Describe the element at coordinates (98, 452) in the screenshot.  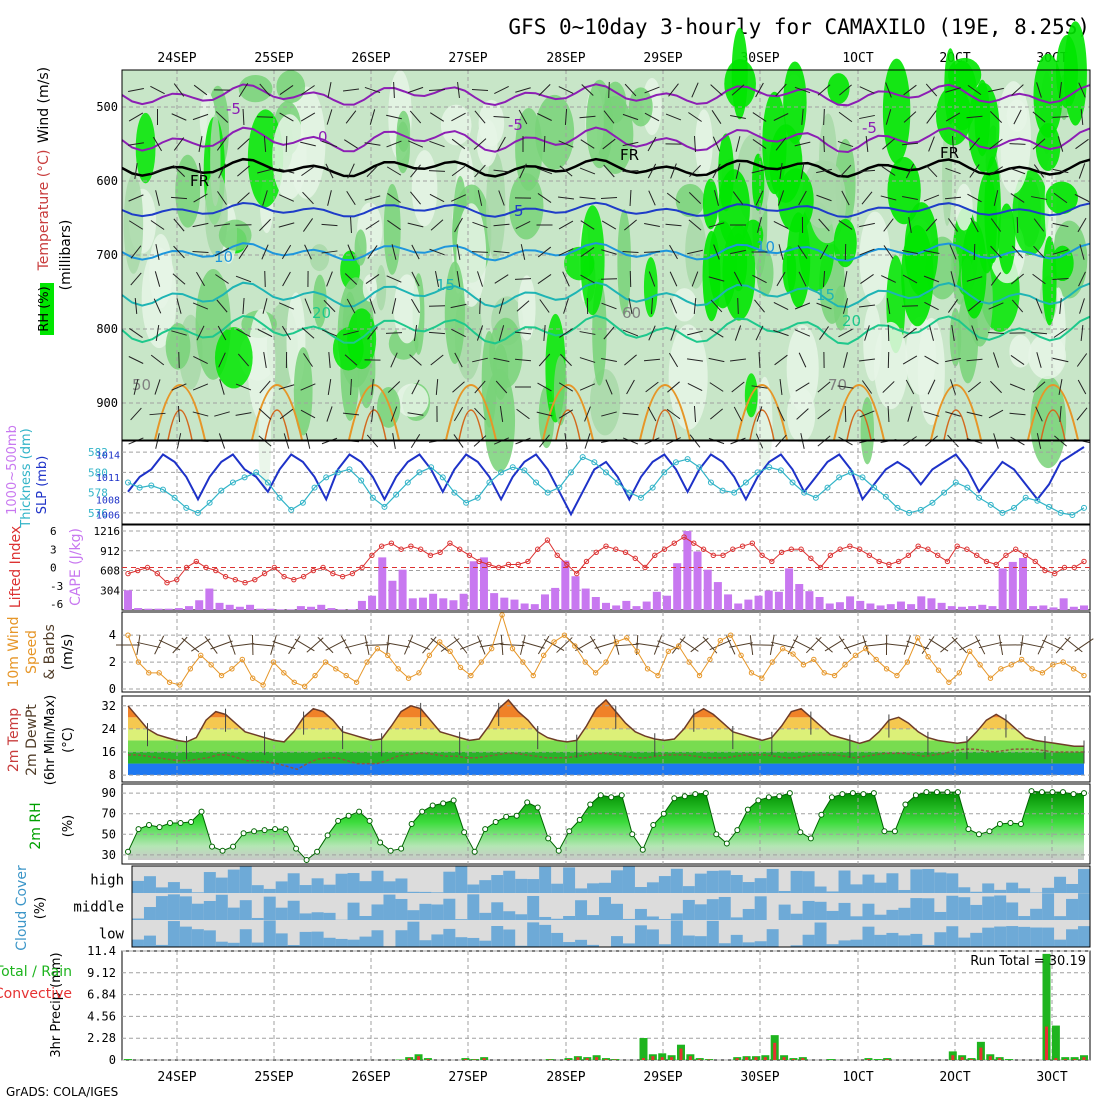
I see `thickness-tick: 582` at that location.